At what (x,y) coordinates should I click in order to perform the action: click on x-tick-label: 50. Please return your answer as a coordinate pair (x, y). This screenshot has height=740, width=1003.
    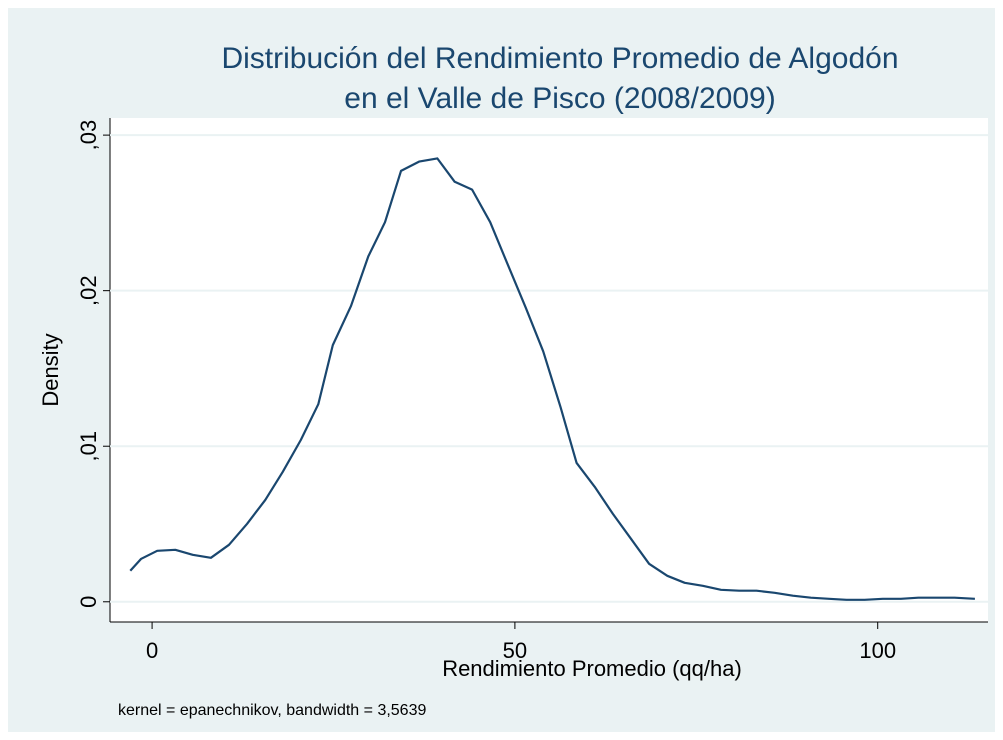
    Looking at the image, I should click on (515, 650).